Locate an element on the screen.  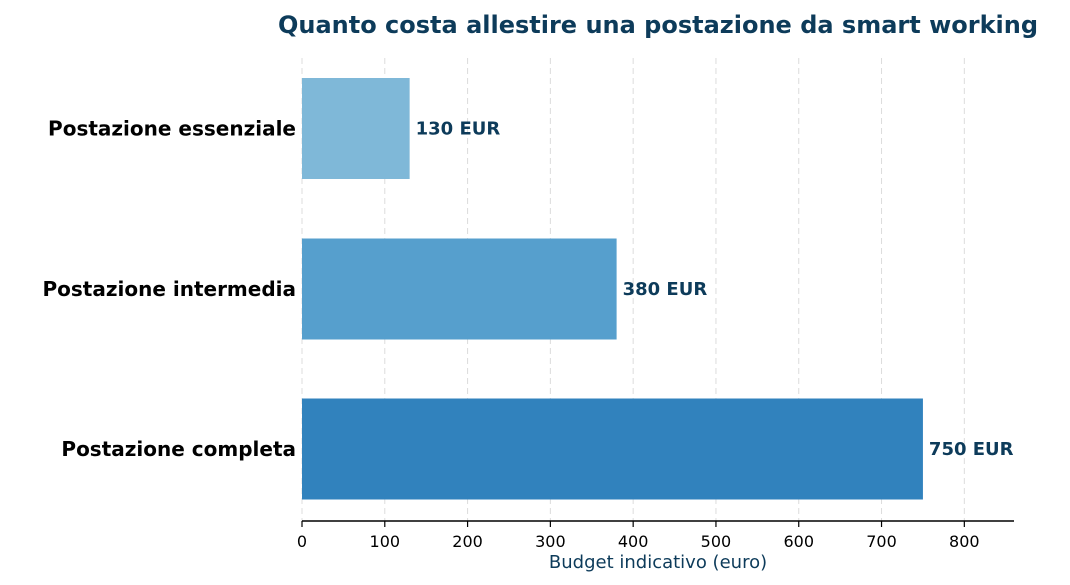
x-tick-label-0: 0 is located at coordinates (302, 541).